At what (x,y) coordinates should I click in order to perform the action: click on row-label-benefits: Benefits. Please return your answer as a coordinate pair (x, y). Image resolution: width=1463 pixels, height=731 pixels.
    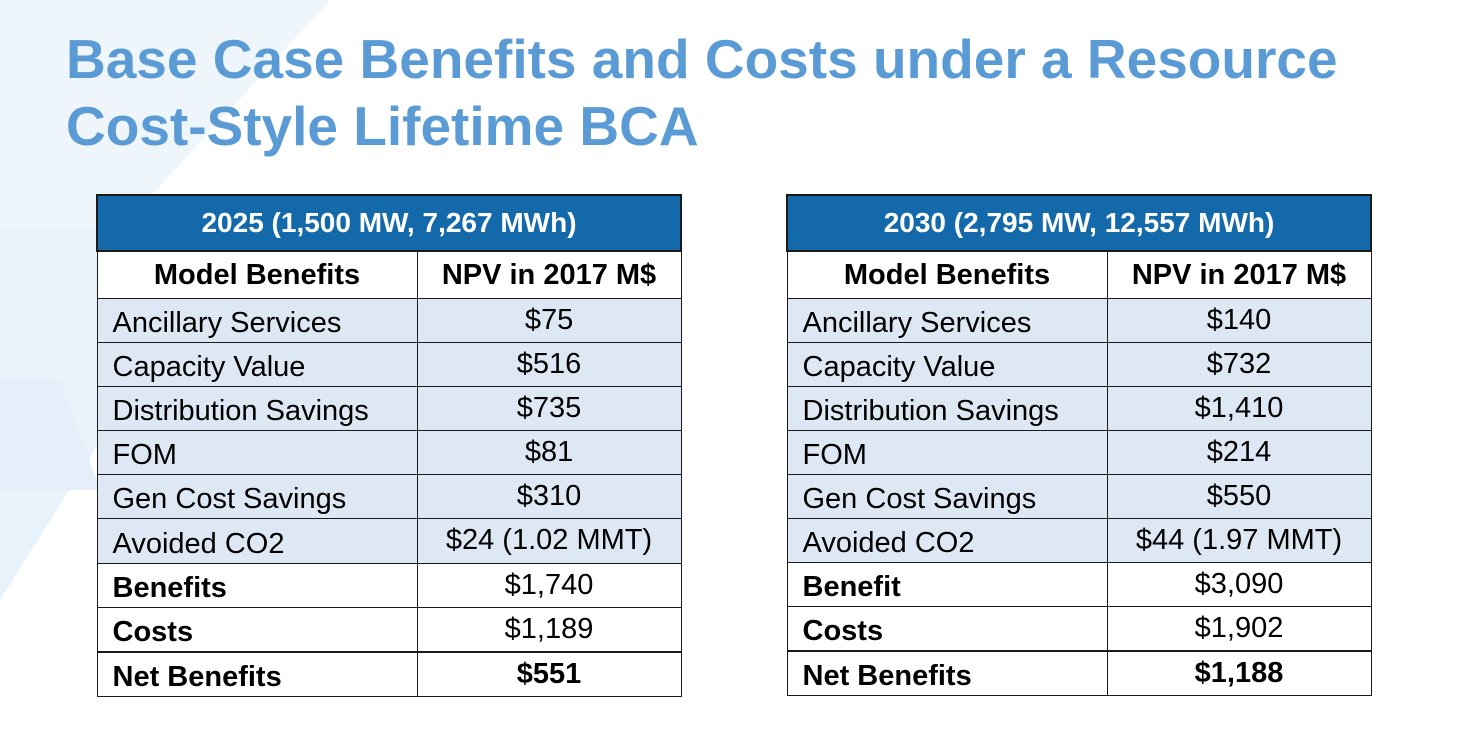
    Looking at the image, I should click on (257, 585).